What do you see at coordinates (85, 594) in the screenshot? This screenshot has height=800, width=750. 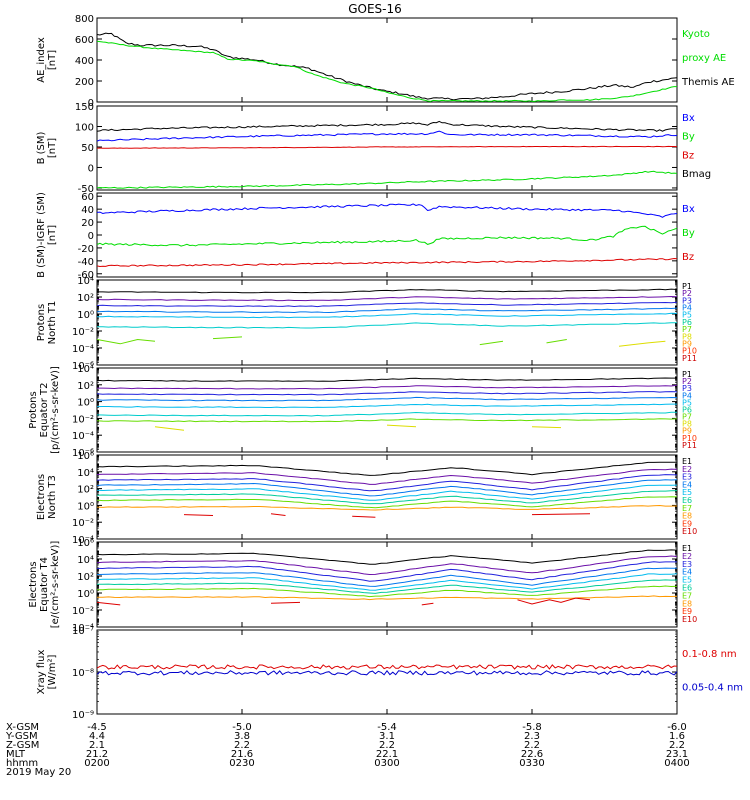 I see `y-tick-label: 10⁰` at bounding box center [85, 594].